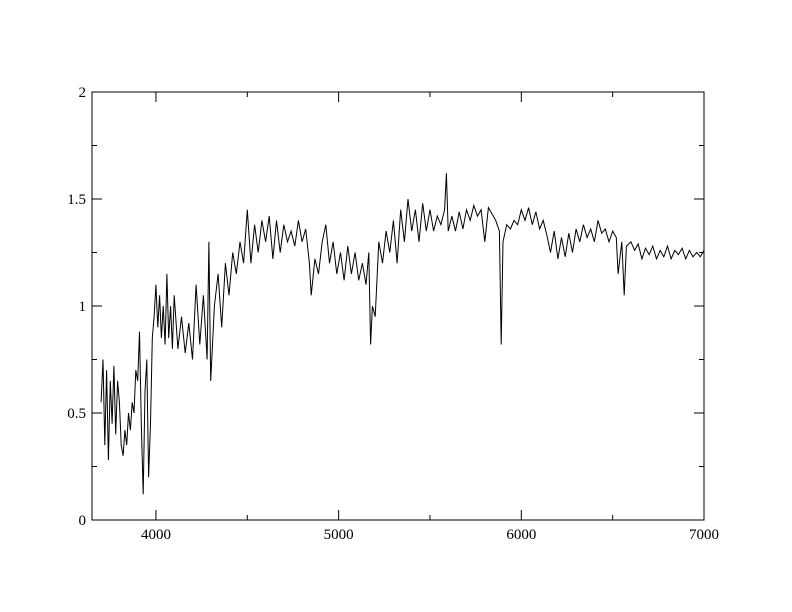  I want to click on y-tick-label: 1.5, so click(76, 200).